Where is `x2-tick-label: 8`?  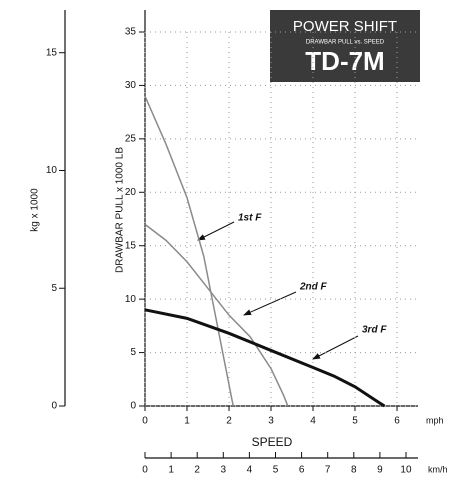
x2-tick-label: 8 is located at coordinates (354, 470).